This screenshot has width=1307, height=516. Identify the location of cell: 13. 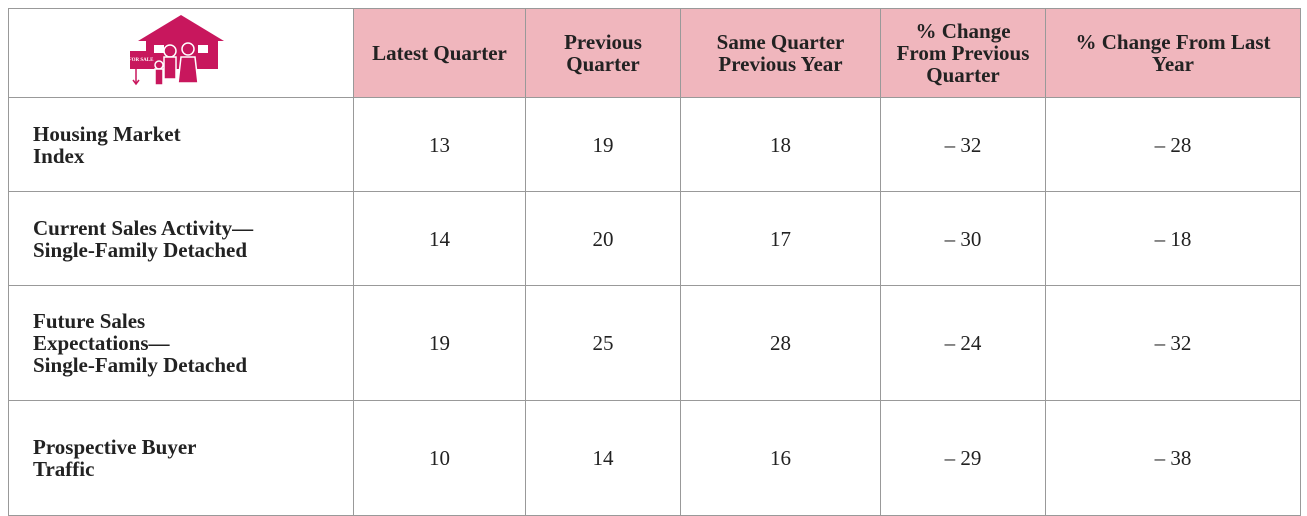
(439, 144).